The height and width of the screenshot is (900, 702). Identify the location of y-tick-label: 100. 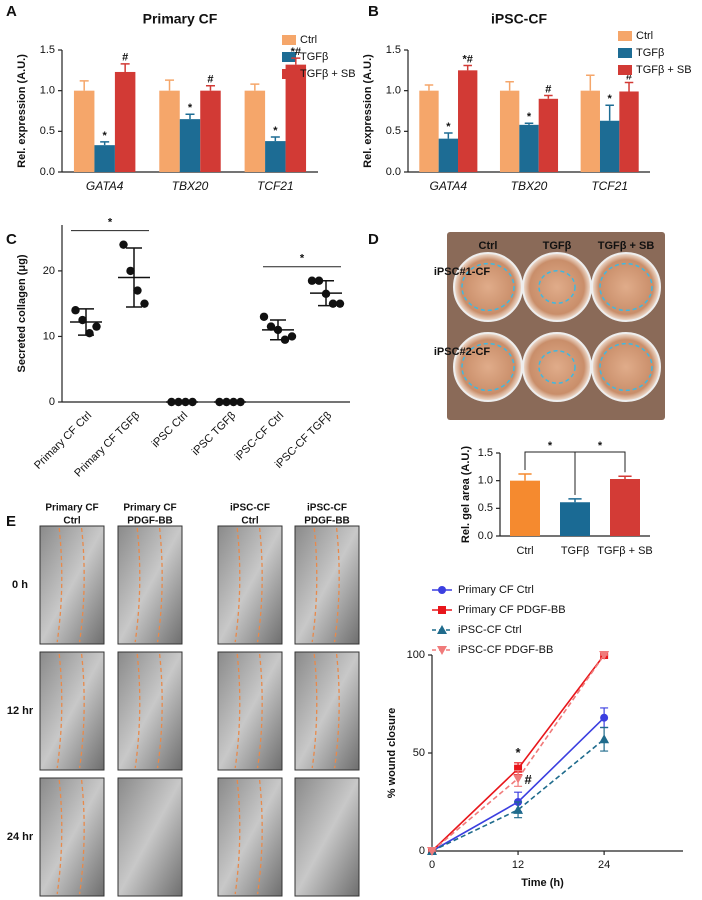
(416, 655).